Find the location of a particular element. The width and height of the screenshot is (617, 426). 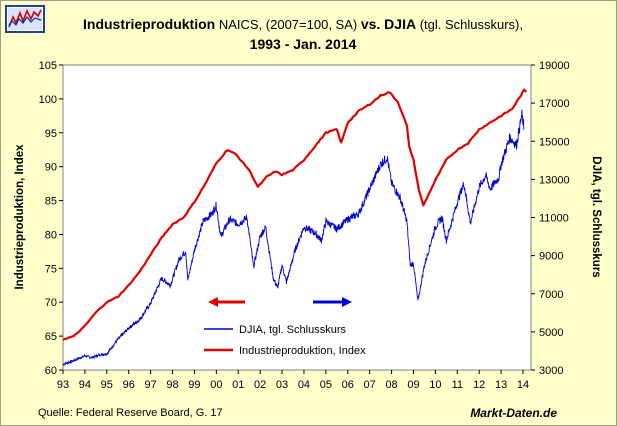

title-part-close: (tgl. Schlusskurs), is located at coordinates (469, 24).